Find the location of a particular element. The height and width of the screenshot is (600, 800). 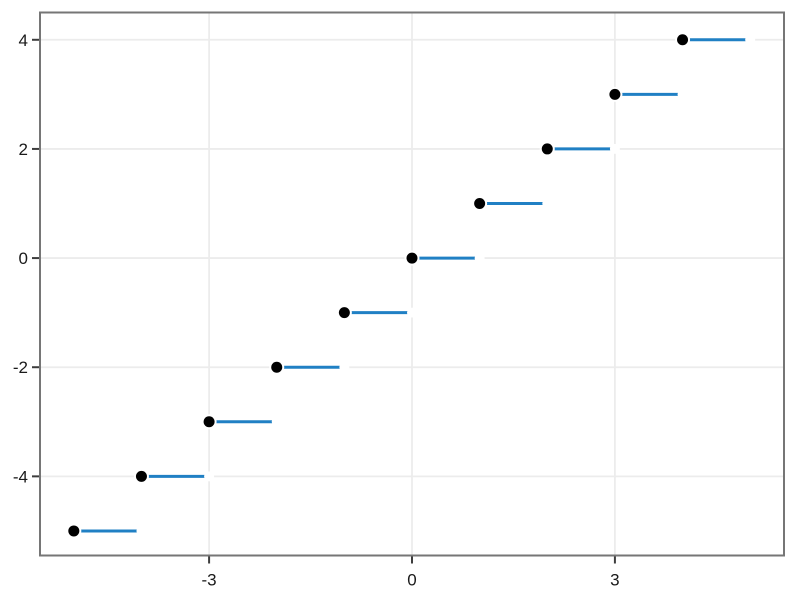

y-tick-label: 0 is located at coordinates (23, 258).